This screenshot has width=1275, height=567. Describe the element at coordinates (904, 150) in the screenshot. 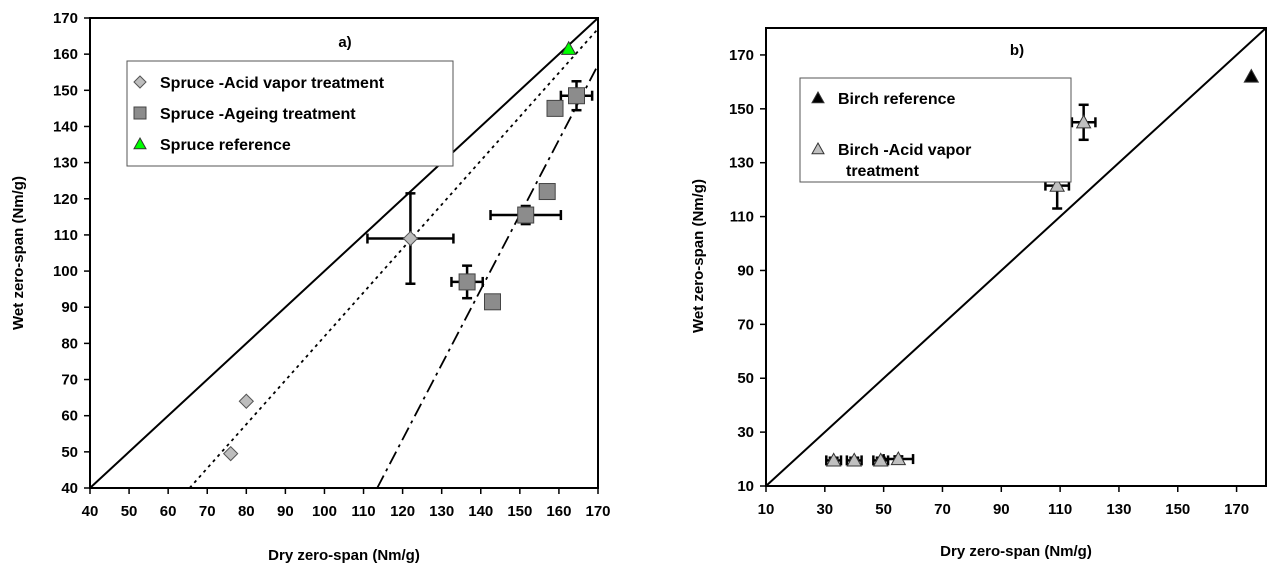

I see `legend-label-line: Birch -Acid vapor` at that location.